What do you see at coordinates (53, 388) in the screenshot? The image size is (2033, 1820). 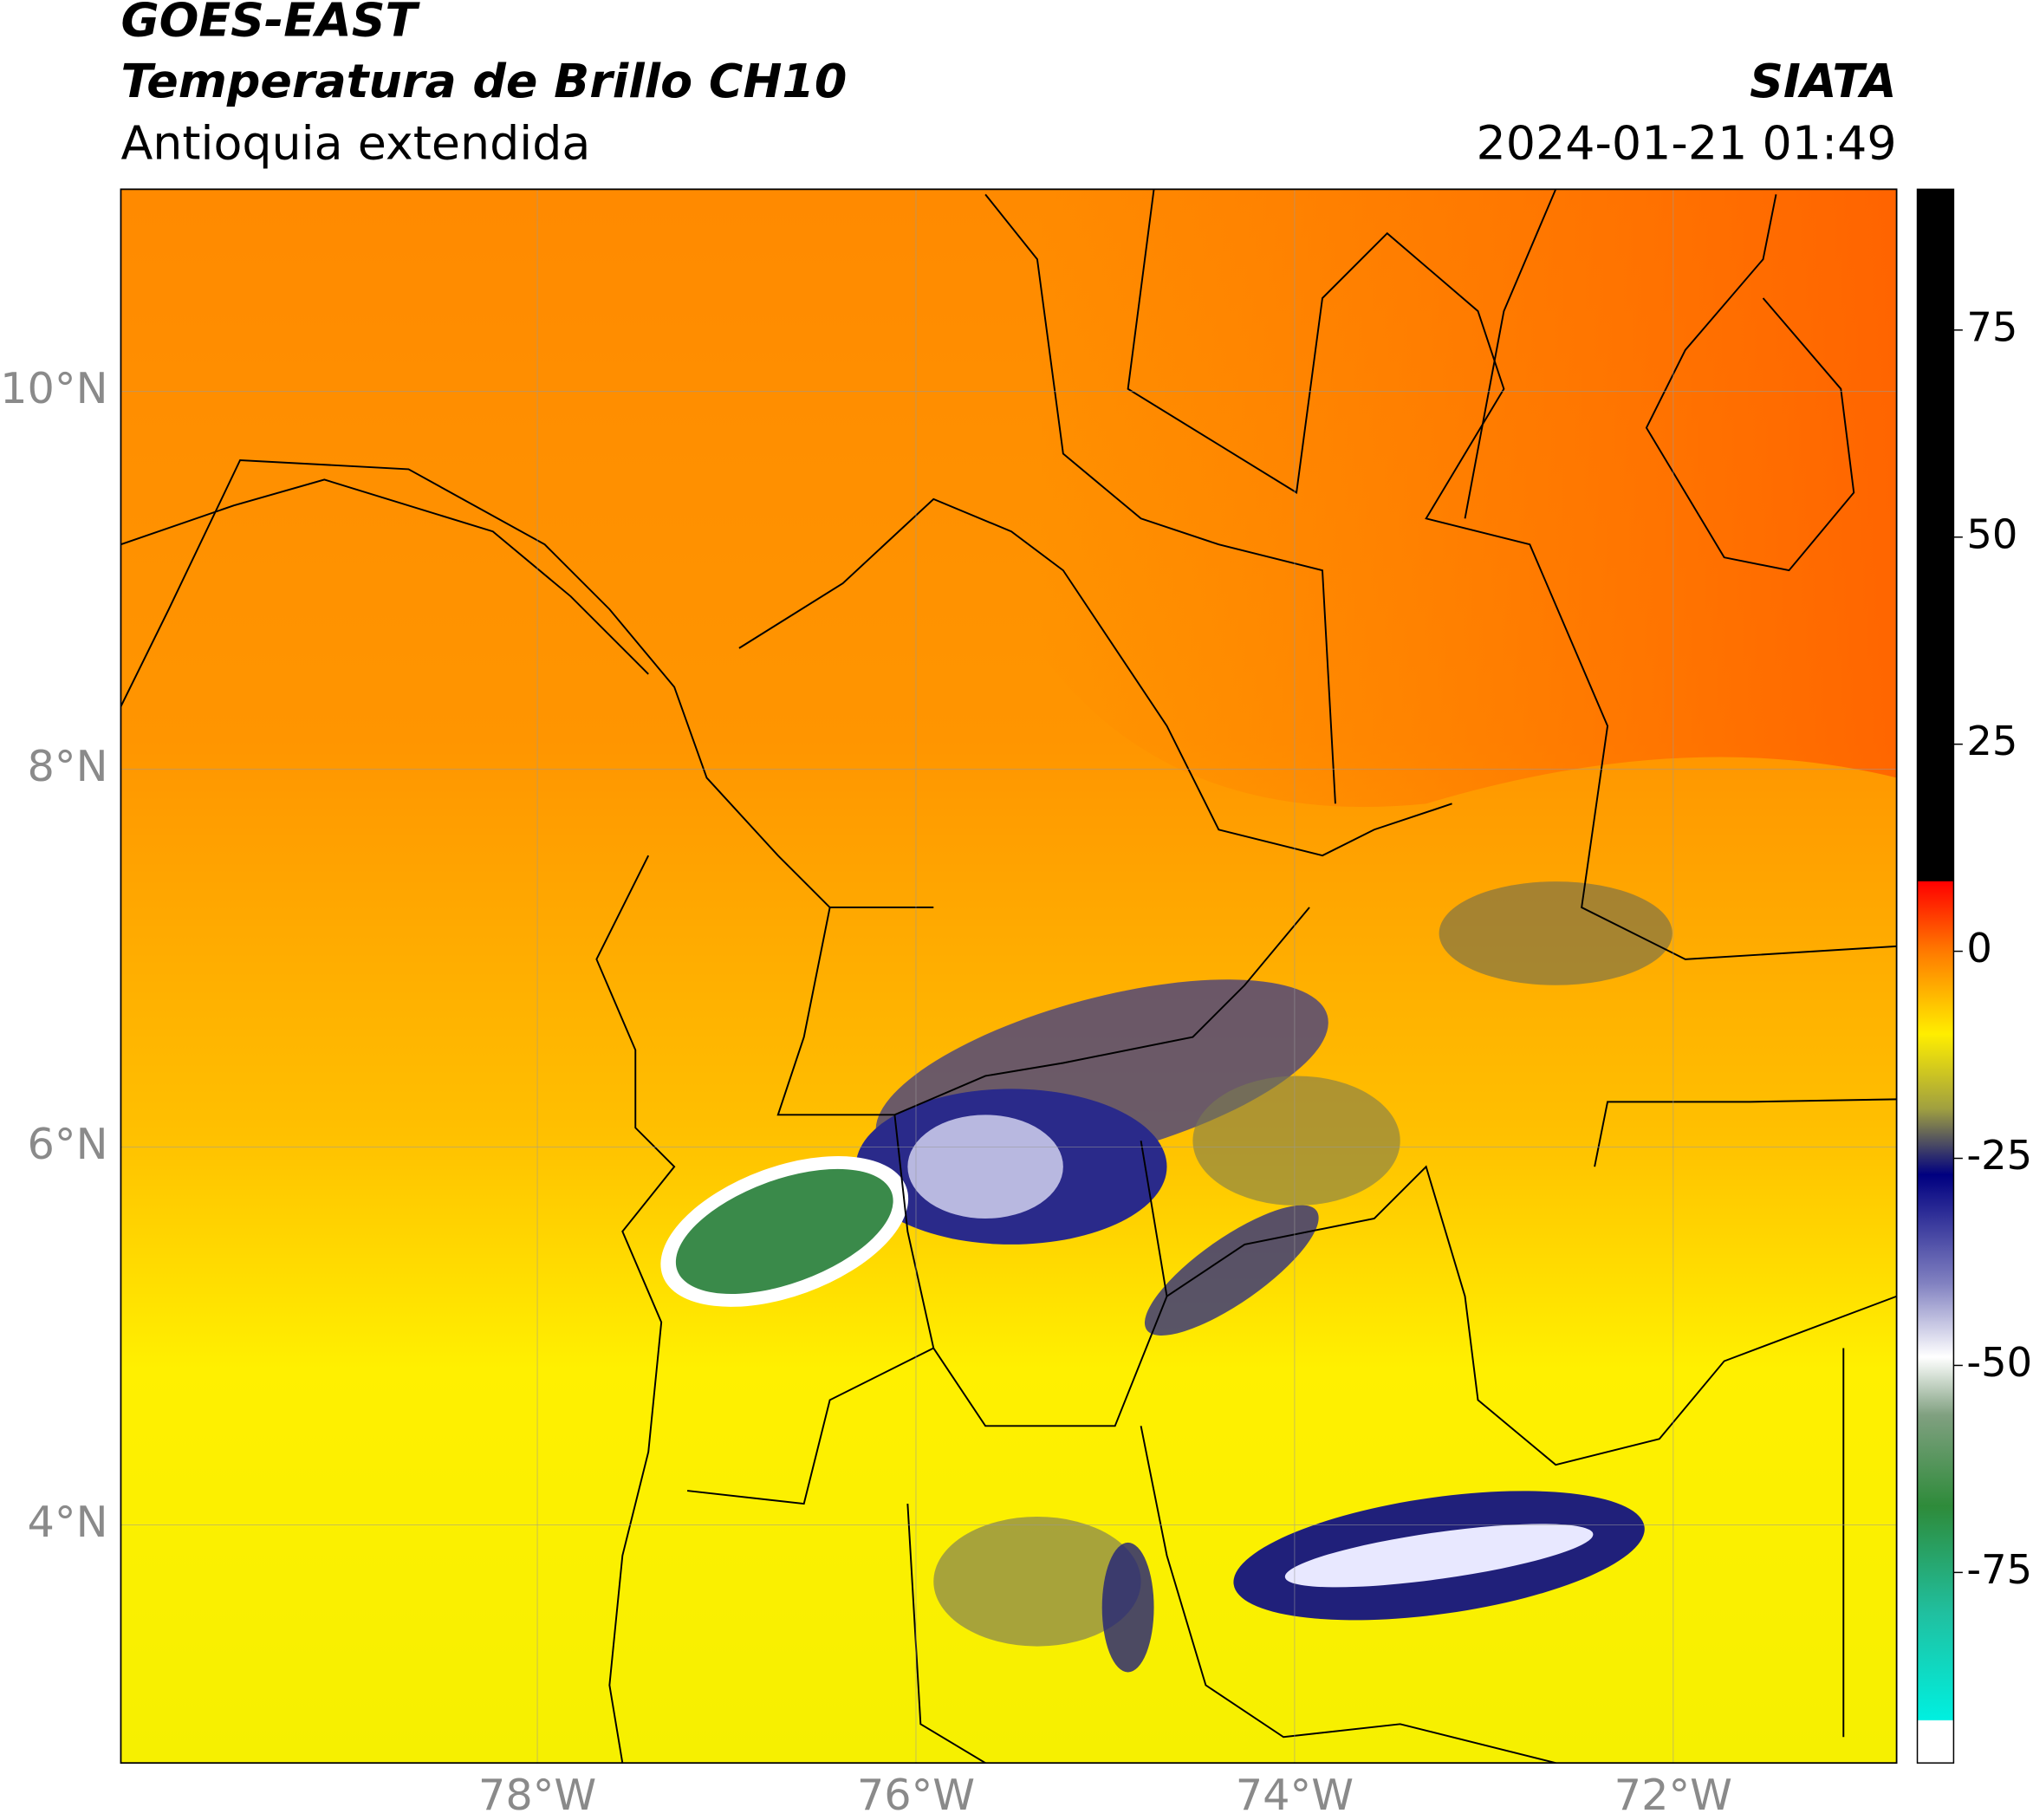 I see `lat-tick-label: 10°N` at bounding box center [53, 388].